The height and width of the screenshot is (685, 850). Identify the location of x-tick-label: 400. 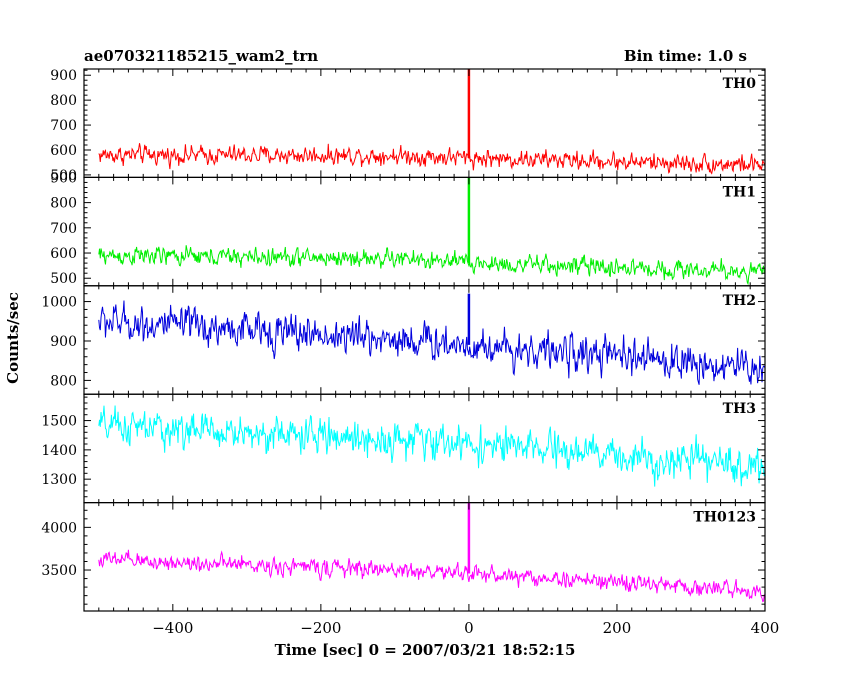
(765, 628).